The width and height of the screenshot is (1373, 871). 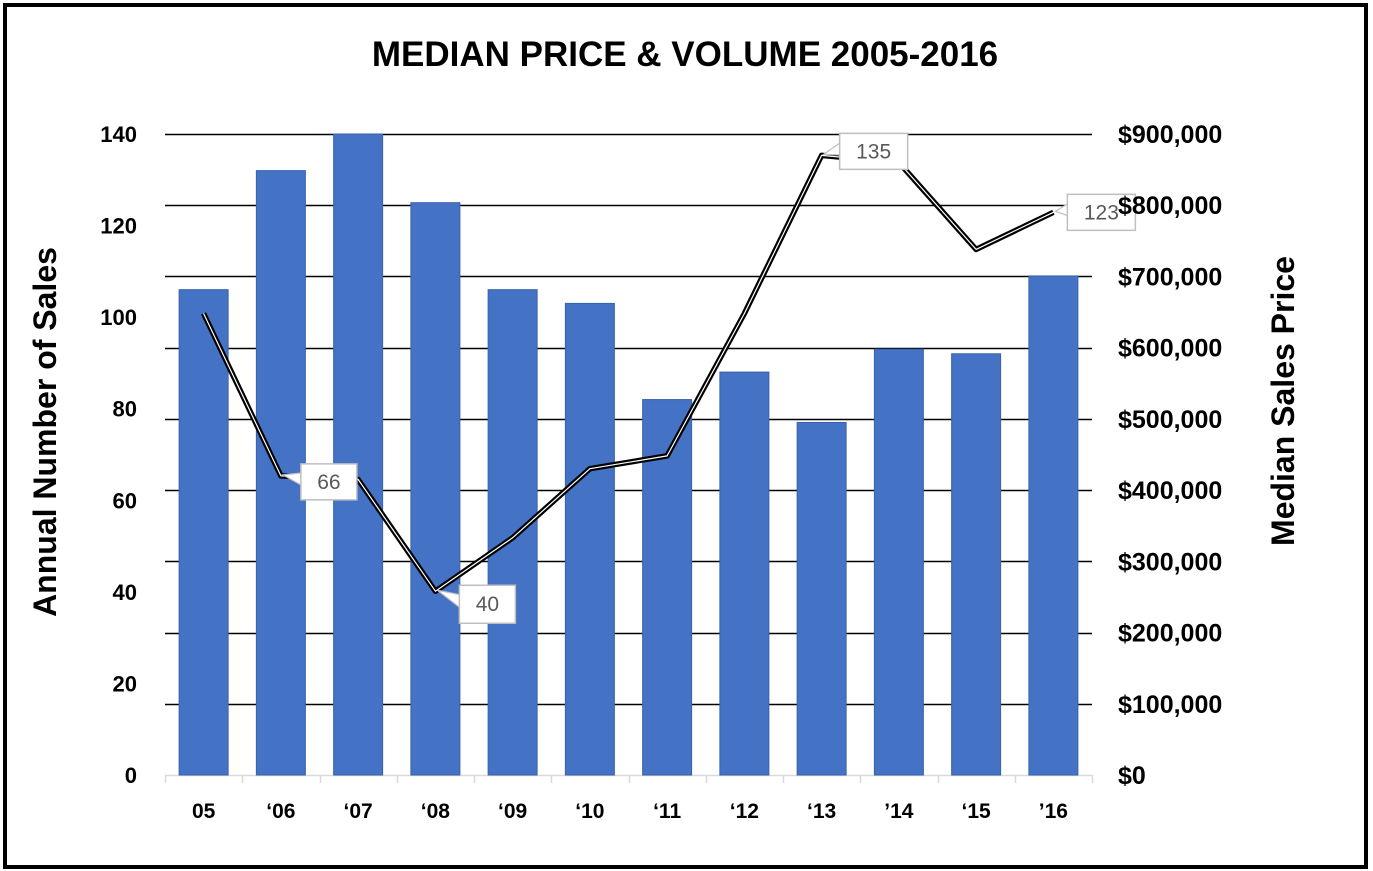 I want to click on x-axis-tick-label: ‘10, so click(x=589, y=811).